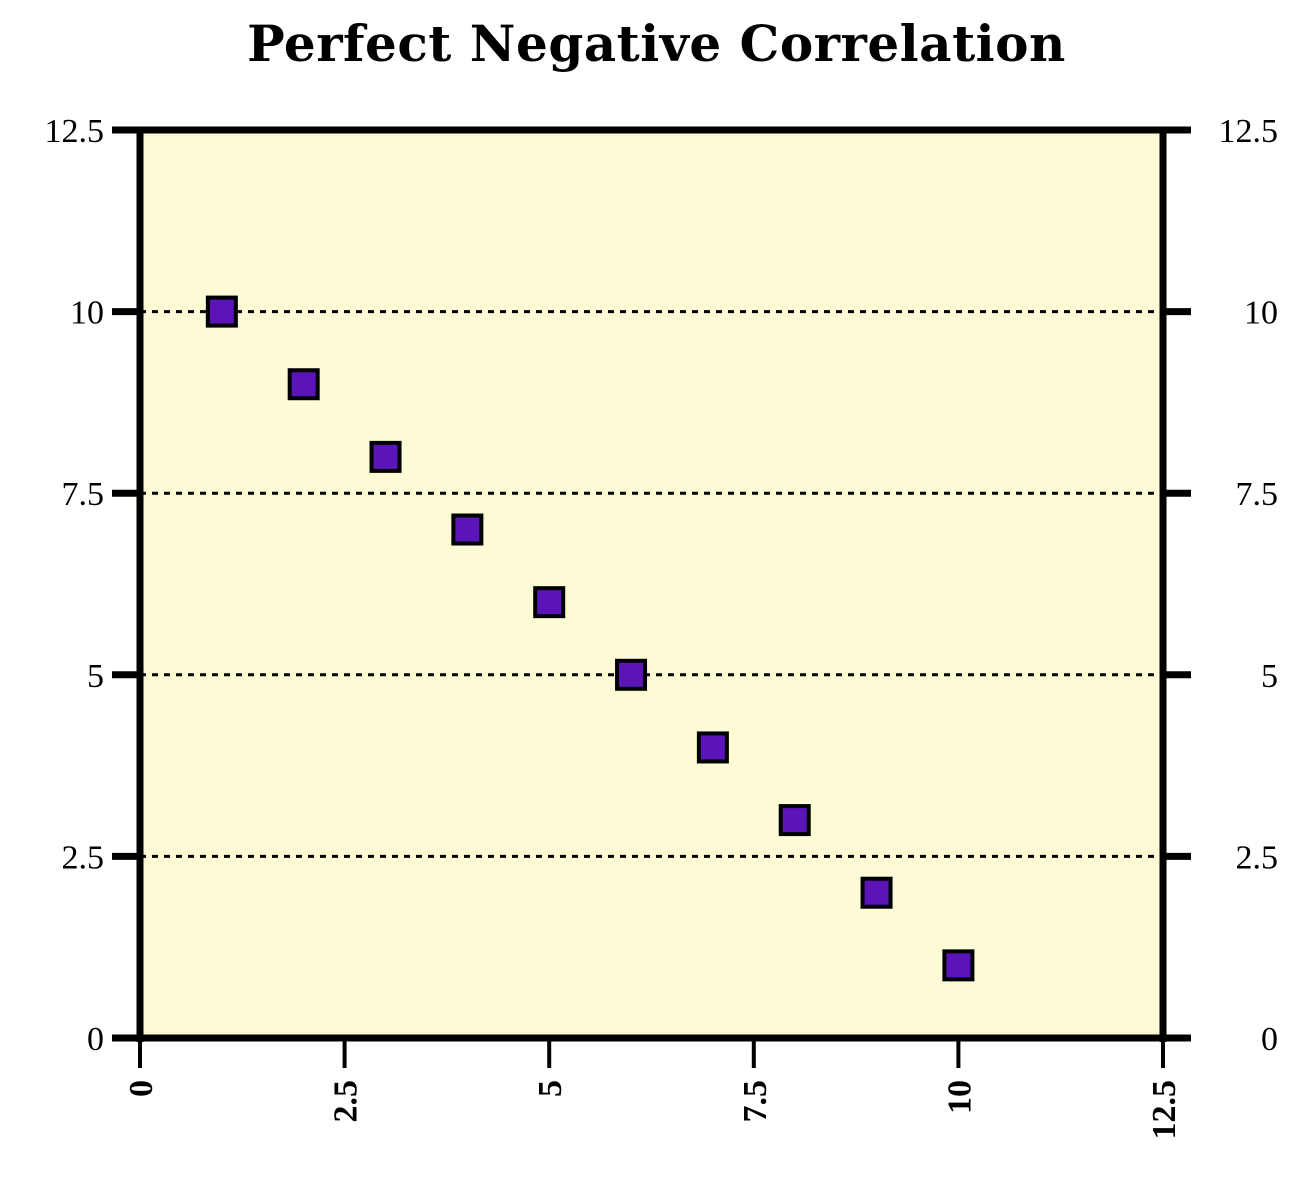 The height and width of the screenshot is (1200, 1303). Describe the element at coordinates (1220, 585) in the screenshot. I see `y-axis-right-ticks: 0 2.5 5 7.5 10 12.5` at that location.